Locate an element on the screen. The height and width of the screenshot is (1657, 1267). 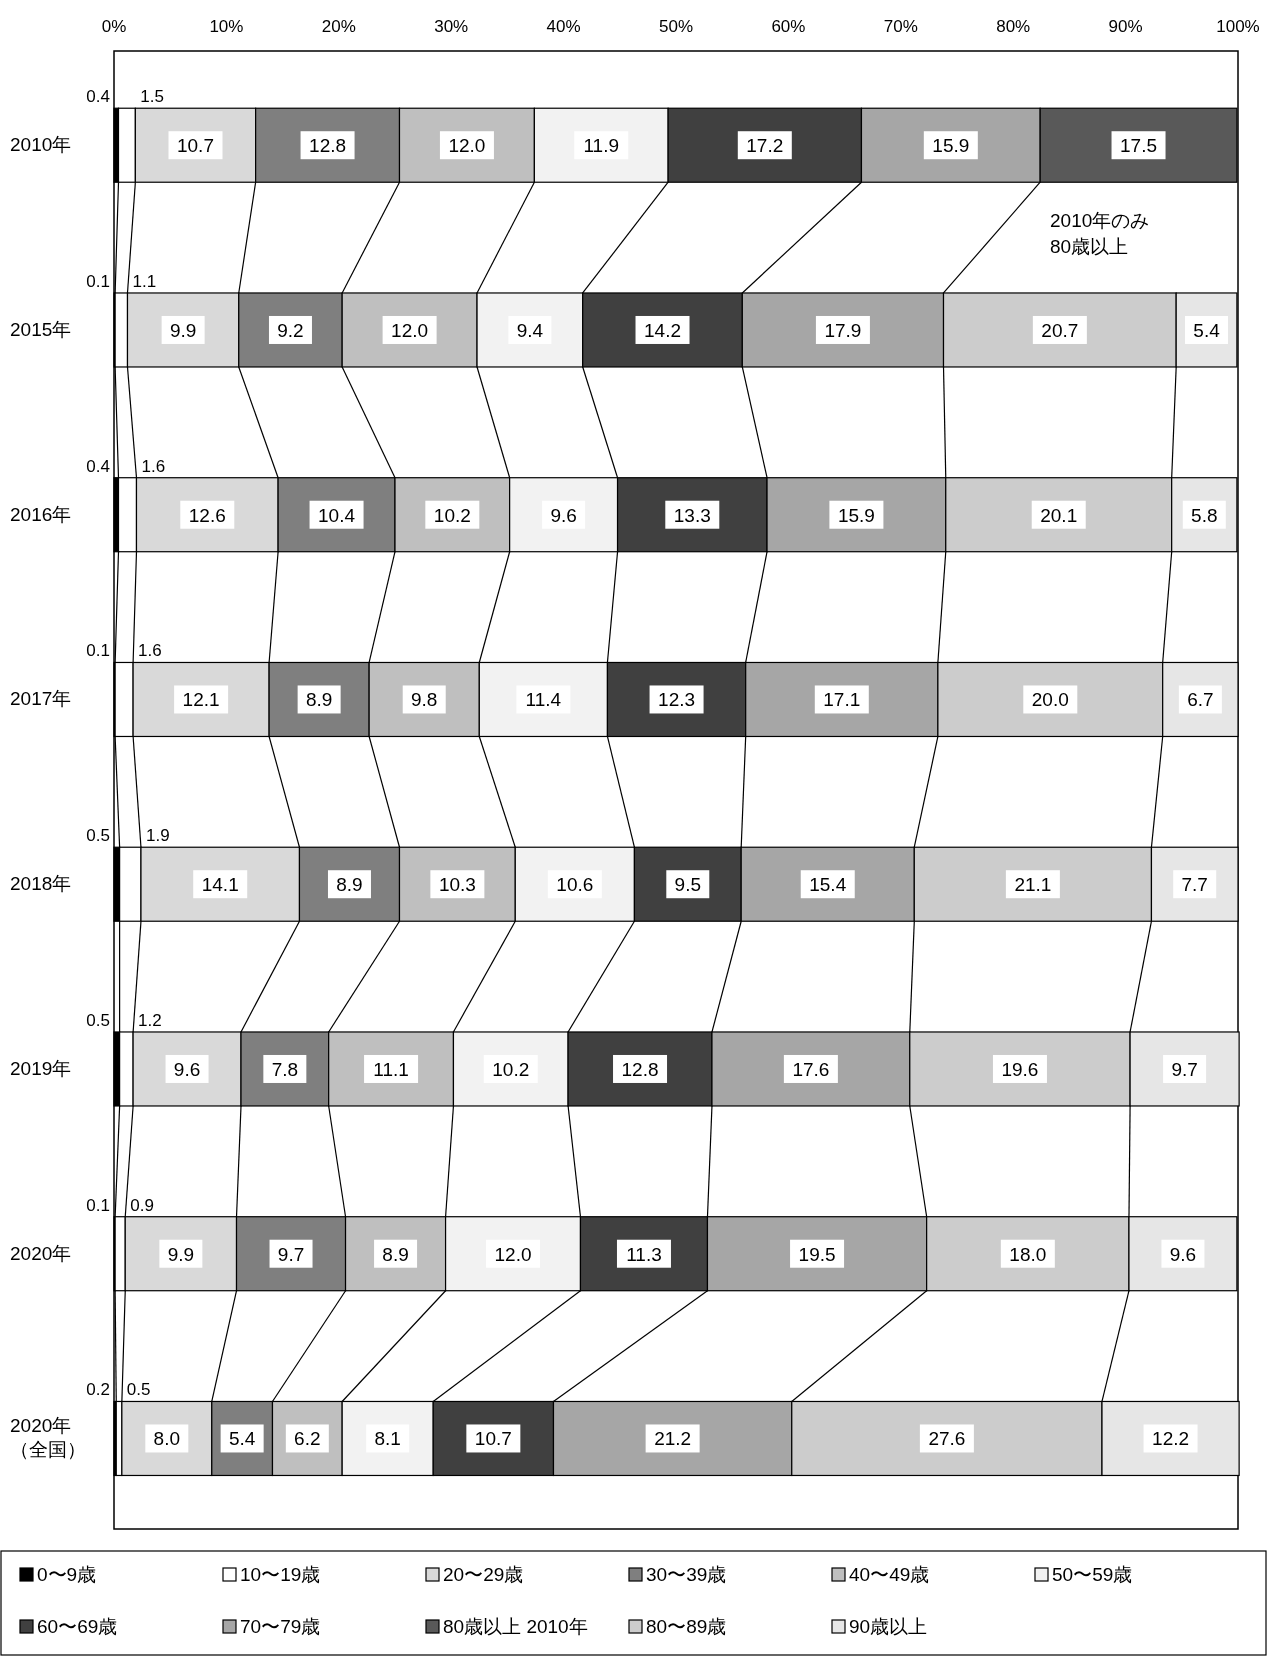
x-tick-label: 90% is located at coordinates (1125, 26).